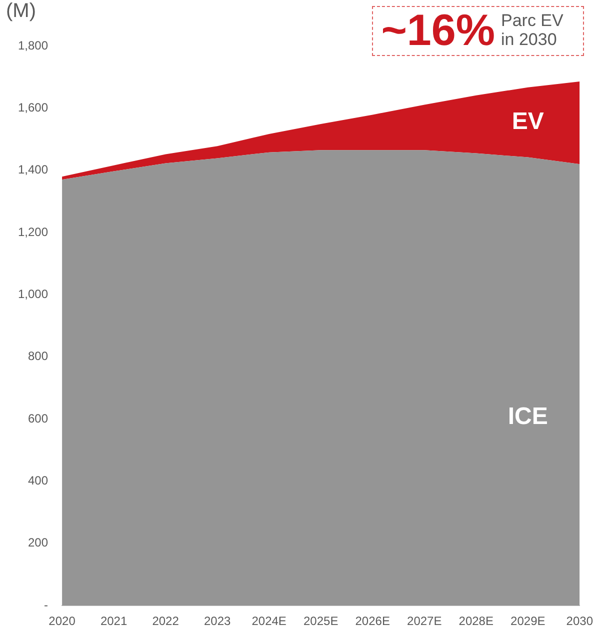  What do you see at coordinates (320, 621) in the screenshot?
I see `x-tick-label: 2025E` at bounding box center [320, 621].